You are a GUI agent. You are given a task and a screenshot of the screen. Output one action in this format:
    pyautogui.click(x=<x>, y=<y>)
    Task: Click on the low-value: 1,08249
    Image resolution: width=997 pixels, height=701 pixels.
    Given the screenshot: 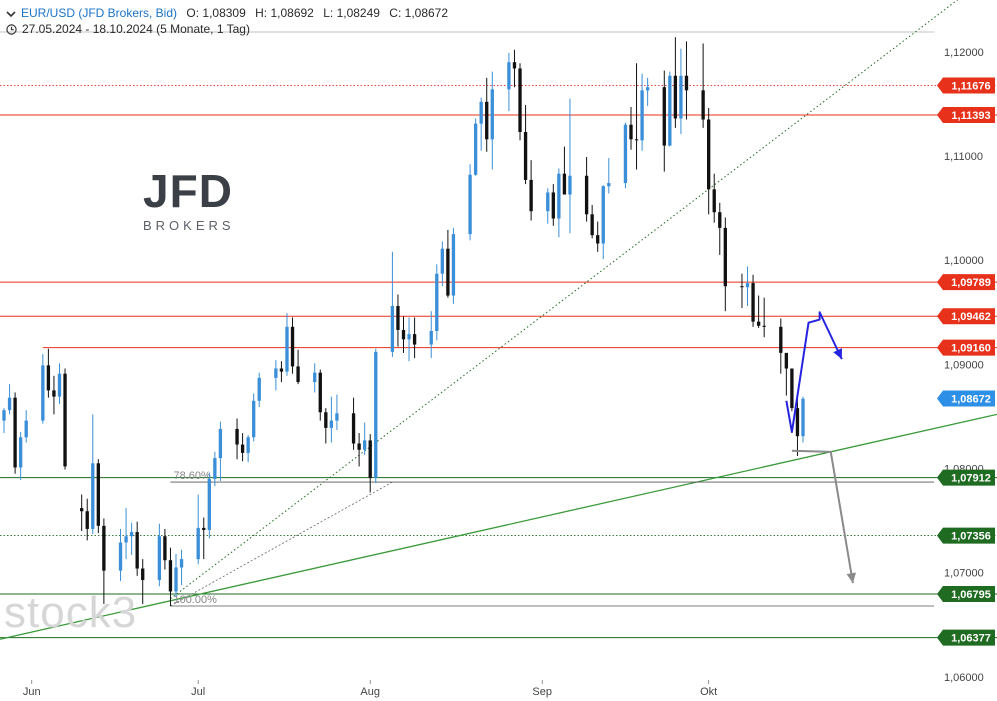 What is the action you would take?
    pyautogui.click(x=358, y=13)
    